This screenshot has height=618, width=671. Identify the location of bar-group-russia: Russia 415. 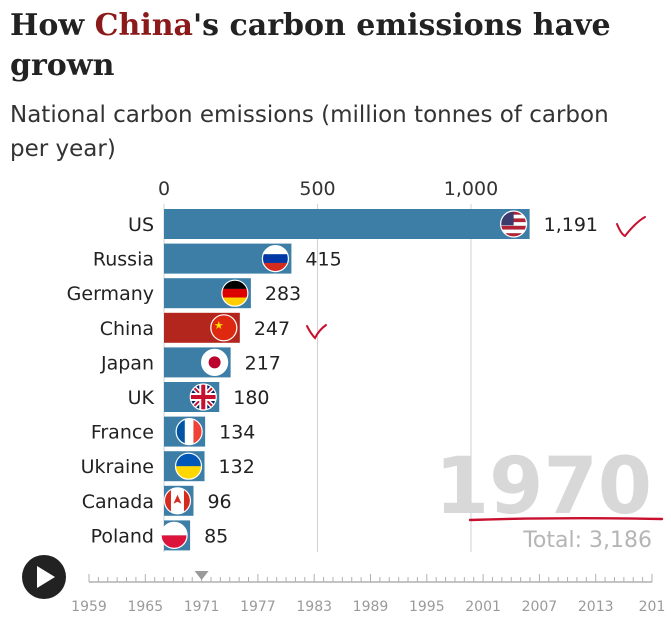
(217, 258).